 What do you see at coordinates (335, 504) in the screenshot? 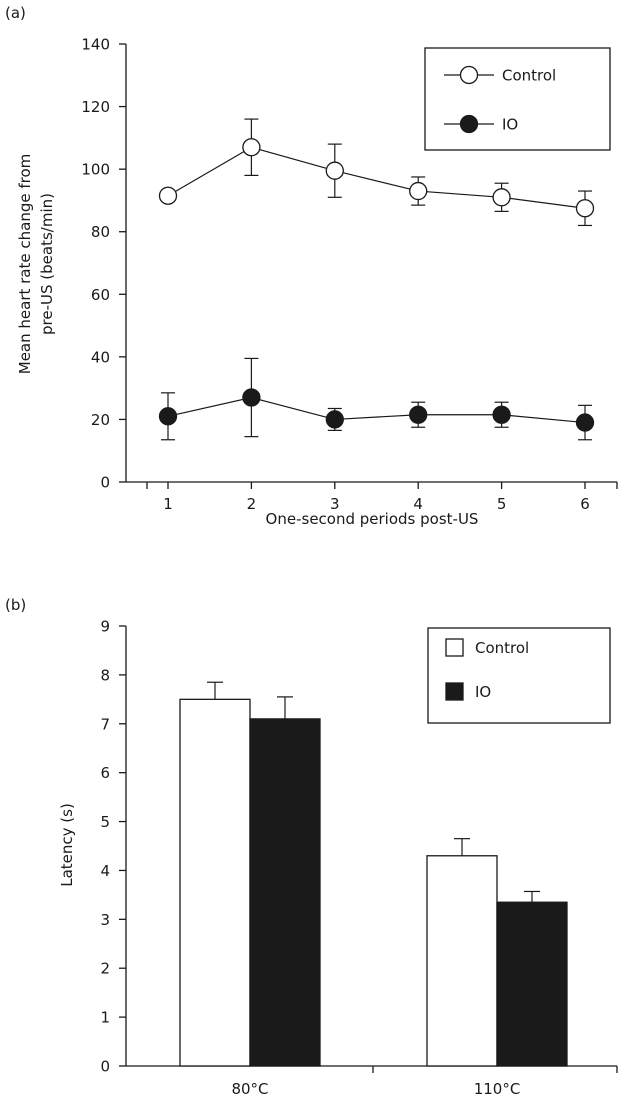
I see `panel-a-x-tick-label: 3` at bounding box center [335, 504].